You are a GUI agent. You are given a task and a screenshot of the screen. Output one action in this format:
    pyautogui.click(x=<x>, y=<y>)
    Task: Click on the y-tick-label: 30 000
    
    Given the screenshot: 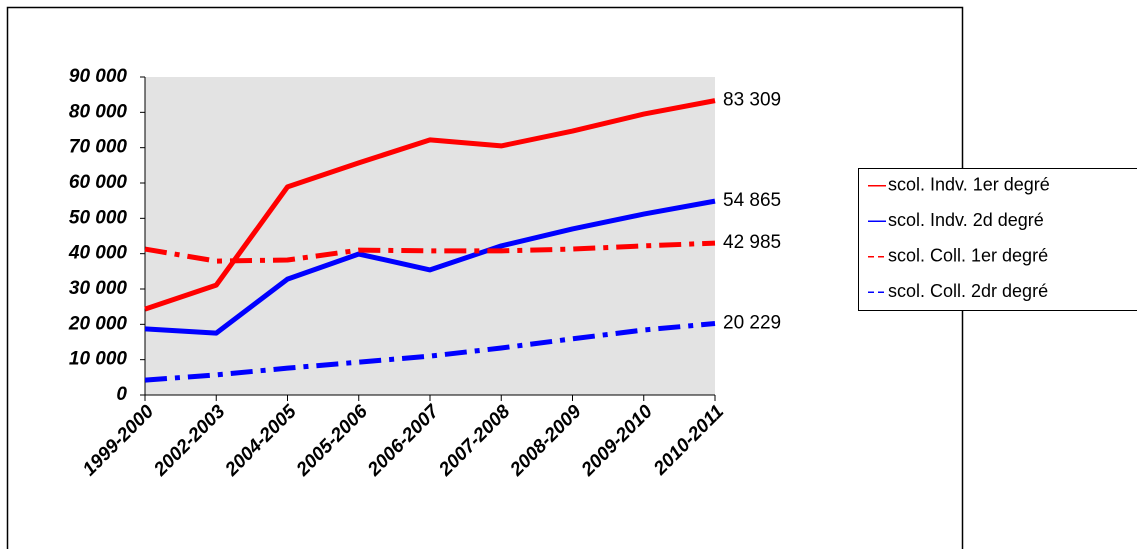 What is the action you would take?
    pyautogui.click(x=98, y=288)
    